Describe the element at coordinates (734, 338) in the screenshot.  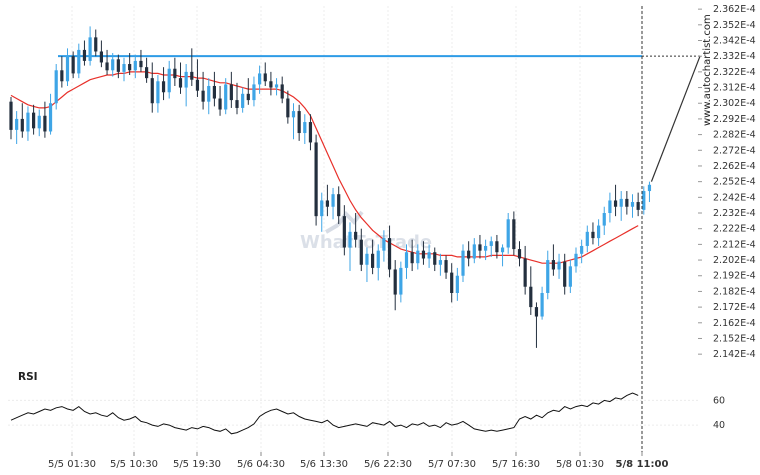
I see `price-tick-label: 2.152E-4` at that location.